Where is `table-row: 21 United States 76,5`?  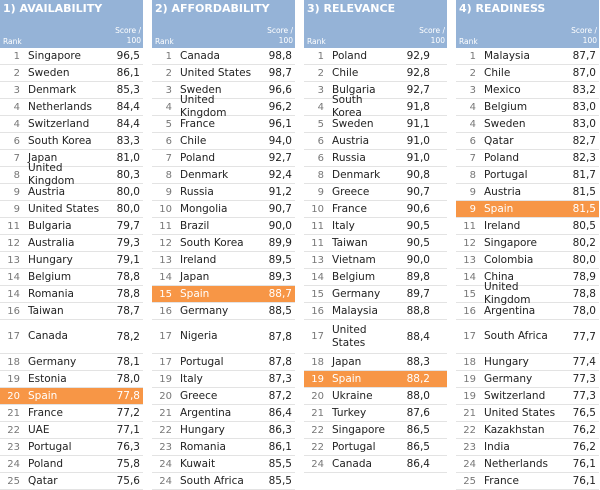 table-row: 21 United States 76,5 is located at coordinates (527, 413).